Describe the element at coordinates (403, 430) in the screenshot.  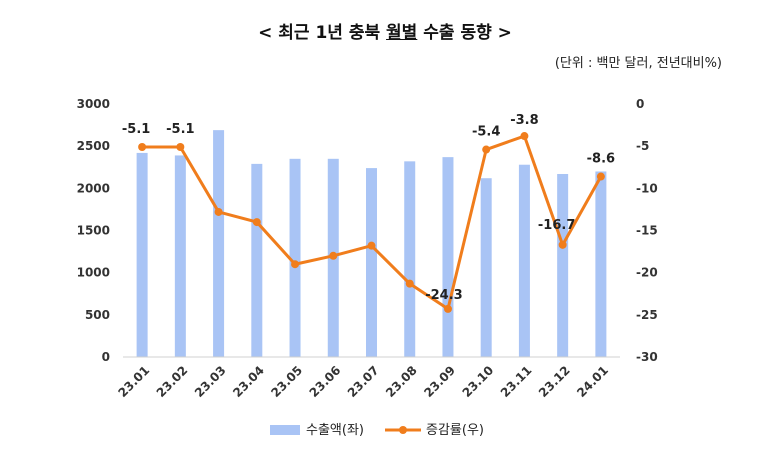
I see `legend-line-marker` at that location.